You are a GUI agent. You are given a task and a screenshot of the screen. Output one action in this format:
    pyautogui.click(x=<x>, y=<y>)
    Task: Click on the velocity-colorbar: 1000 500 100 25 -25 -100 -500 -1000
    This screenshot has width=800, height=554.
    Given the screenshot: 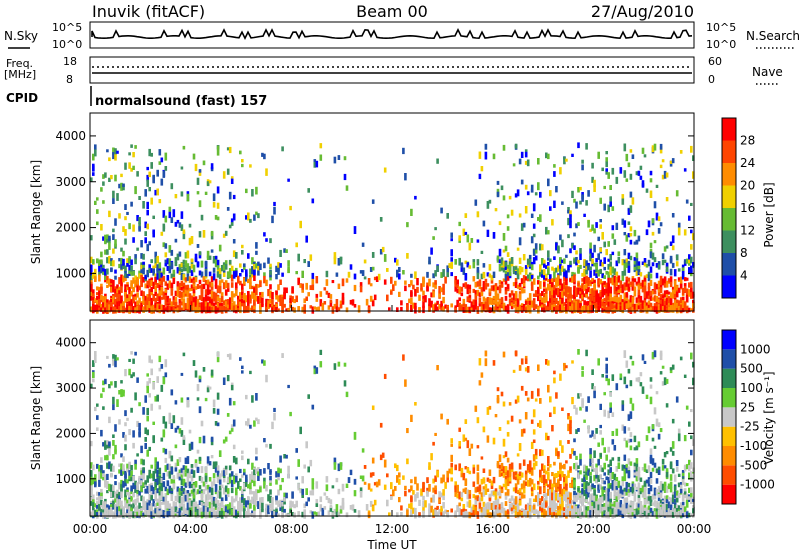 What is the action you would take?
    pyautogui.click(x=748, y=417)
    